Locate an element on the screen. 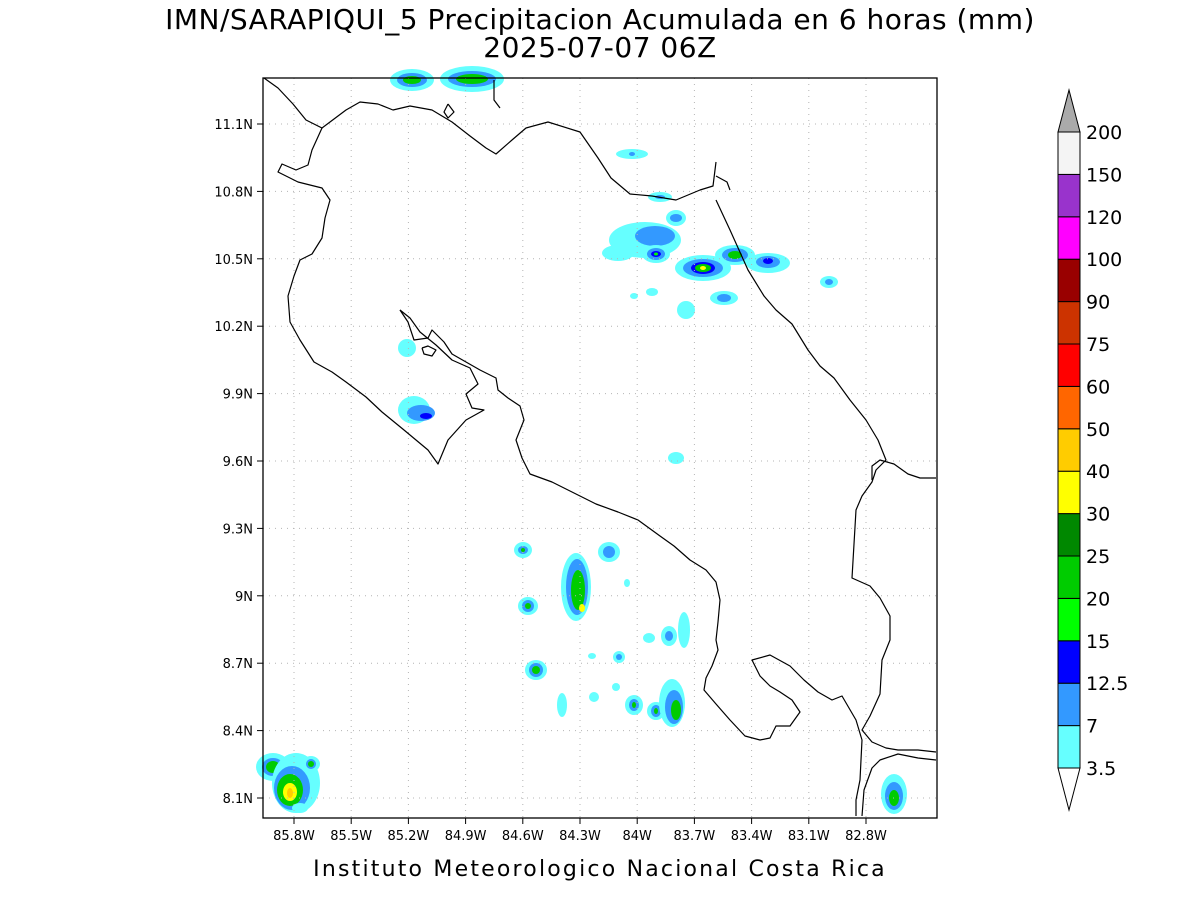 This screenshot has height=900, width=1200. lat-tick-label: 9.3N is located at coordinates (238, 529).